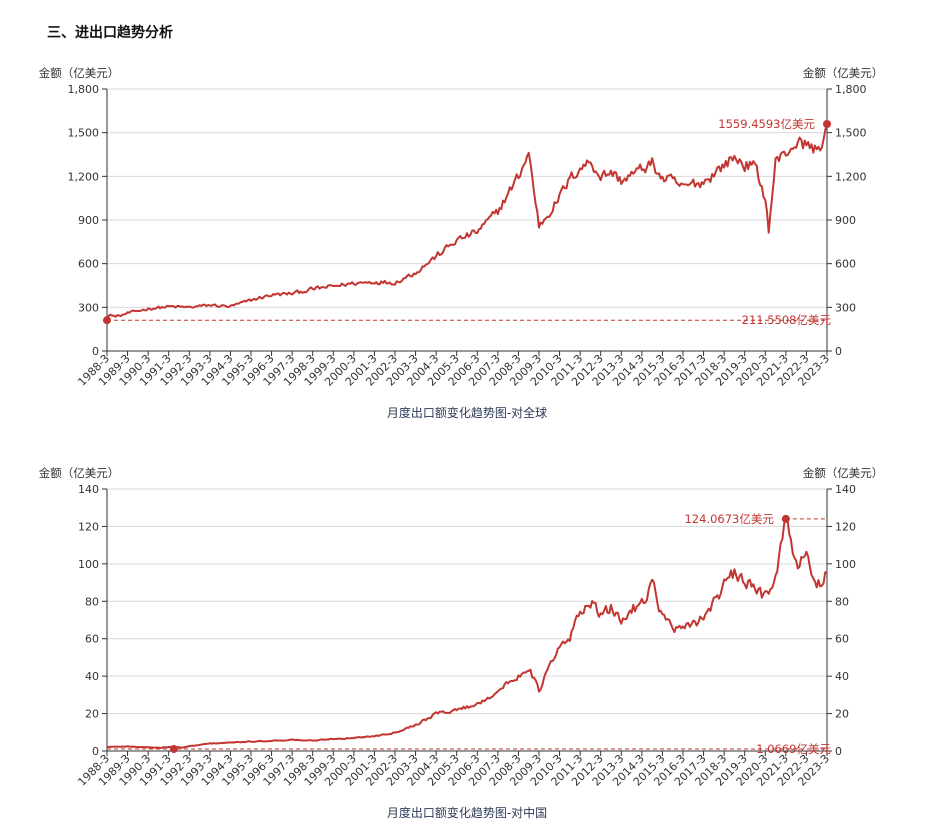  I want to click on min-label: 211.5508亿美元, so click(787, 320).